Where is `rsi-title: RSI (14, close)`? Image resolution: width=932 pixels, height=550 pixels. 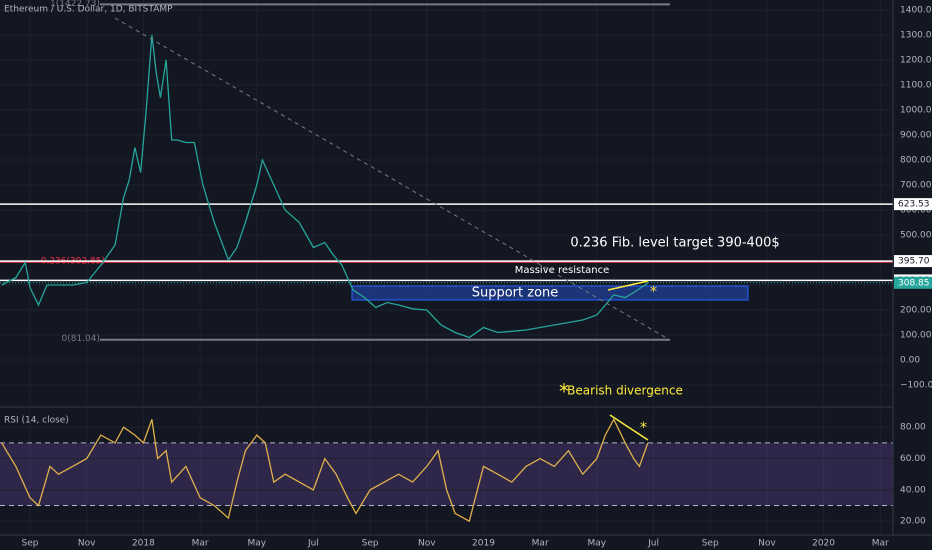 rsi-title: RSI (14, close) is located at coordinates (36, 421).